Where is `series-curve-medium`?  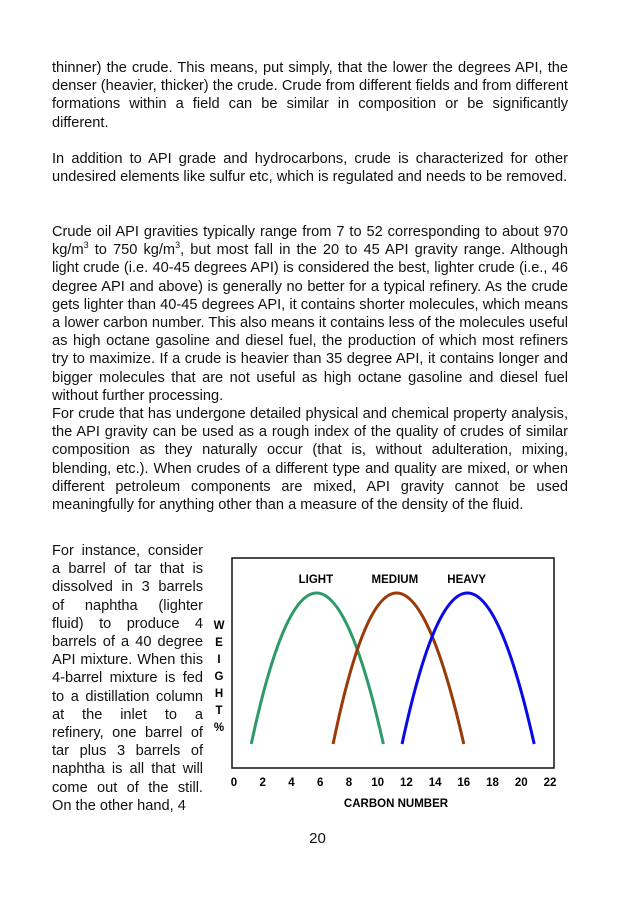 series-curve-medium is located at coordinates (398, 668).